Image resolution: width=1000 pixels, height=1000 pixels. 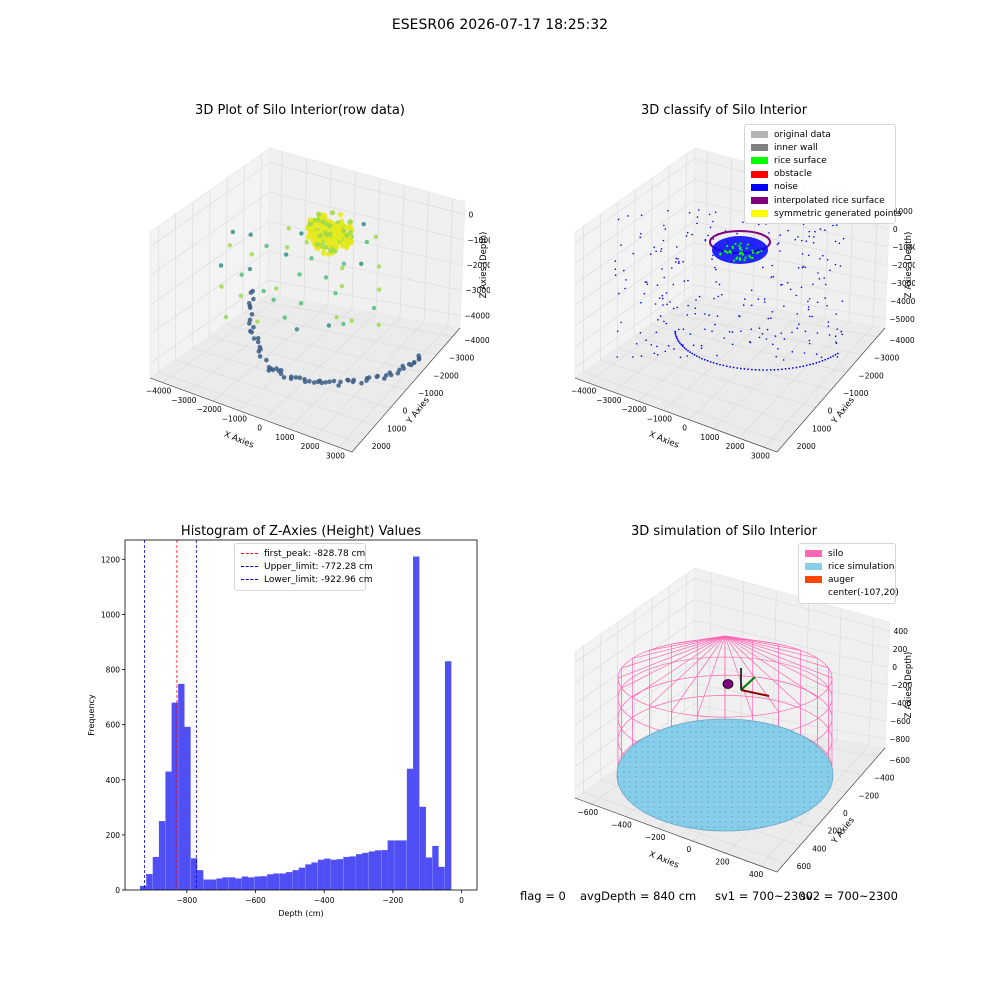 I want to click on x-tick-label: −600, so click(x=588, y=812).